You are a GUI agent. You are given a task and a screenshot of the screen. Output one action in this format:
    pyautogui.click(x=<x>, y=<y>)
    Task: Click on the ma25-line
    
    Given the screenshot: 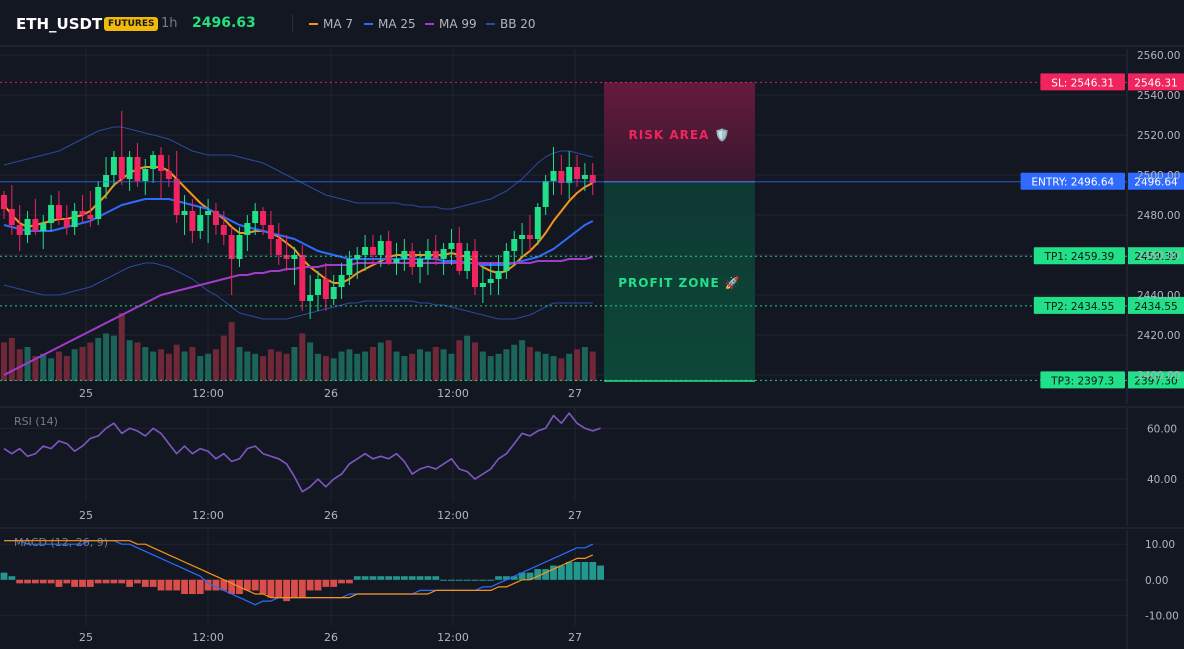 What is the action you would take?
    pyautogui.click(x=298, y=232)
    